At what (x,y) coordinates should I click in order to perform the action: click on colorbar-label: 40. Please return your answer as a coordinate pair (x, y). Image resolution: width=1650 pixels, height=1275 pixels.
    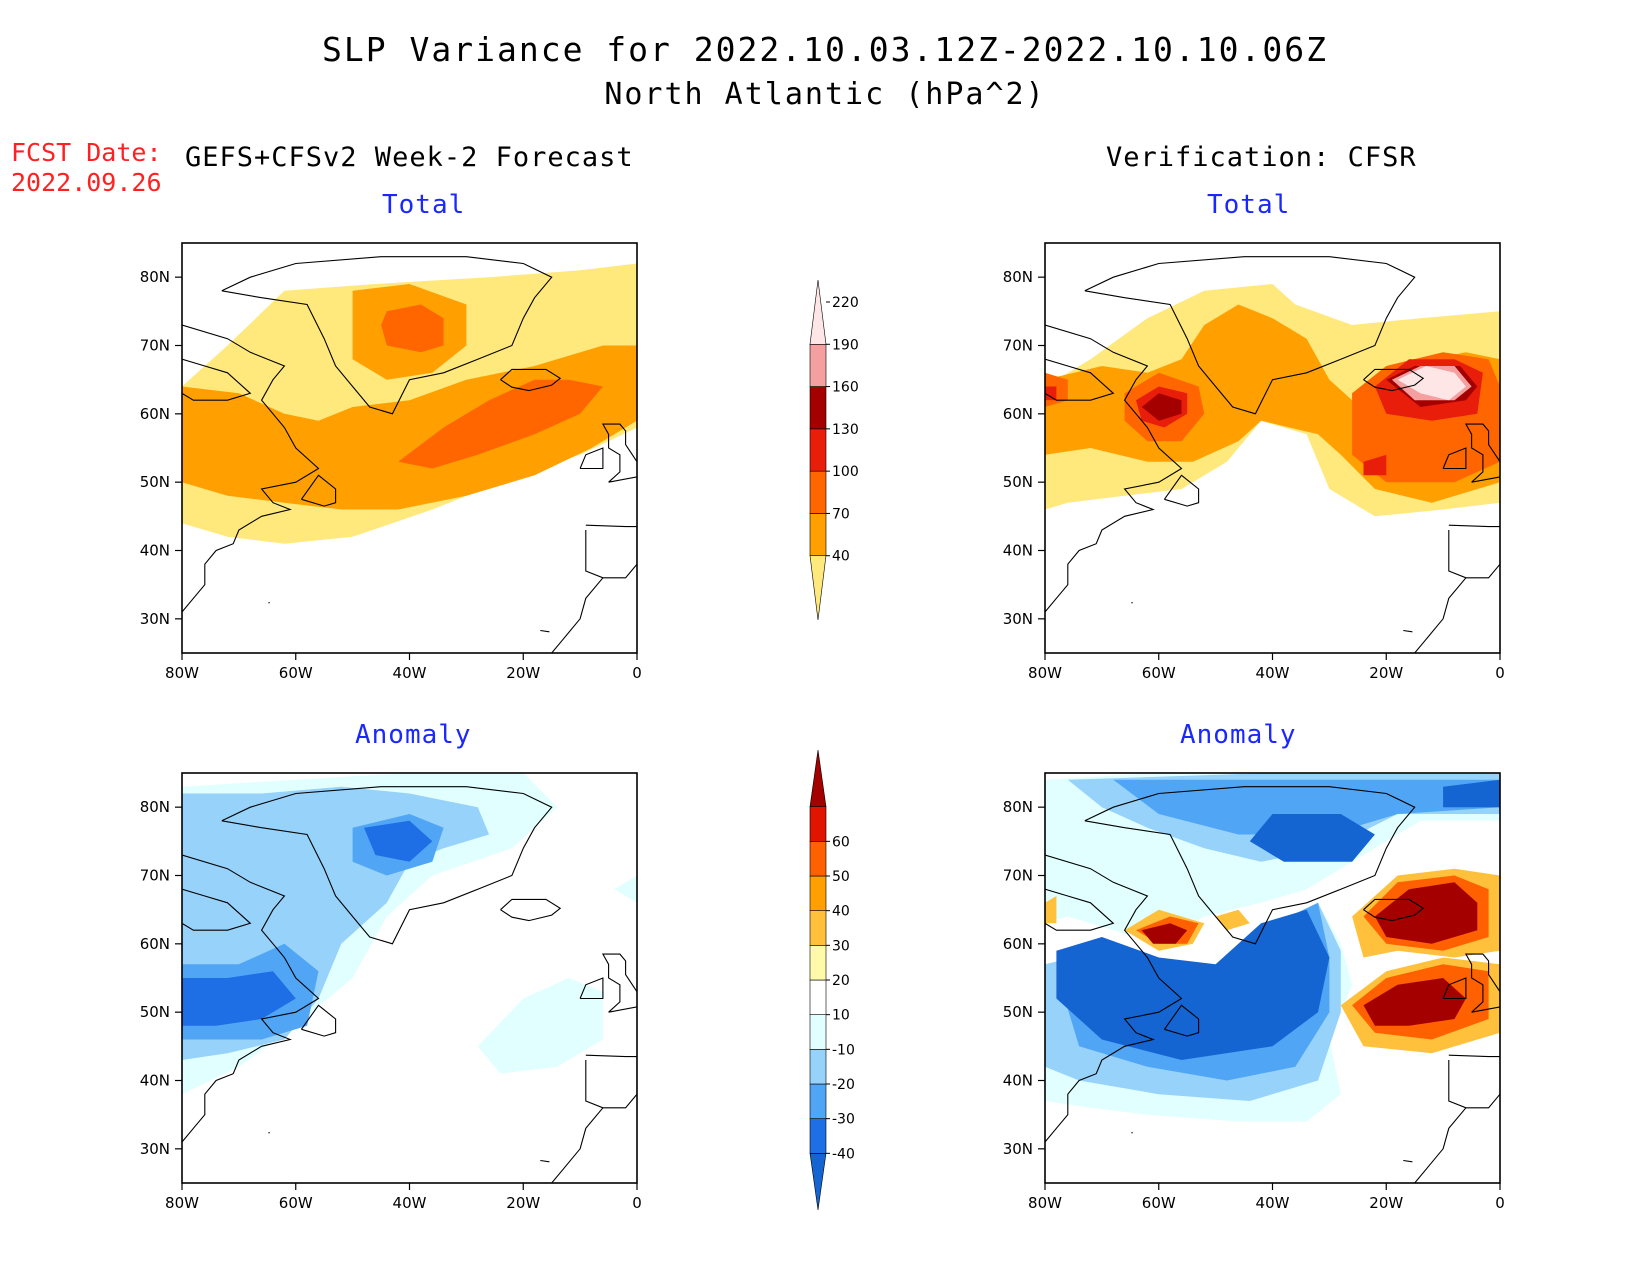
    Looking at the image, I should click on (841, 912).